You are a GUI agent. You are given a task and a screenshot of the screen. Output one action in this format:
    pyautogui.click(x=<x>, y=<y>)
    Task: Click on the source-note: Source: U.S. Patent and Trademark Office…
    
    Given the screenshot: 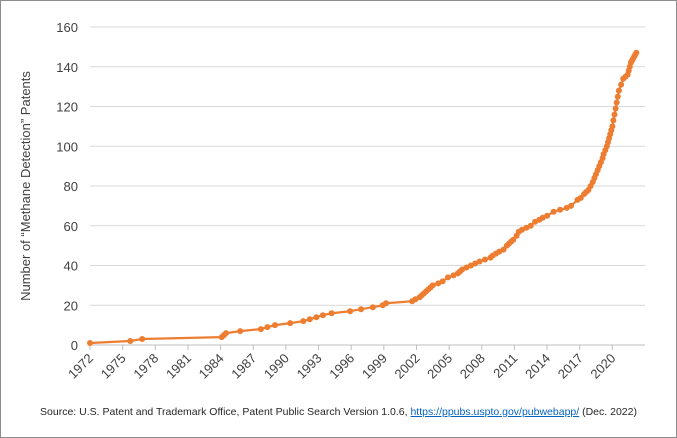 What is the action you would take?
    pyautogui.click(x=338, y=412)
    